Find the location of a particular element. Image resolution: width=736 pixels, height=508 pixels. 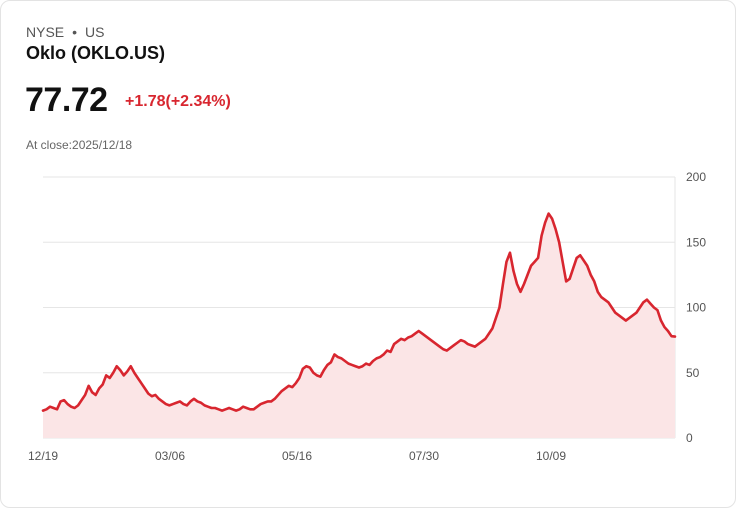

y-tick-label: 100 is located at coordinates (696, 308).